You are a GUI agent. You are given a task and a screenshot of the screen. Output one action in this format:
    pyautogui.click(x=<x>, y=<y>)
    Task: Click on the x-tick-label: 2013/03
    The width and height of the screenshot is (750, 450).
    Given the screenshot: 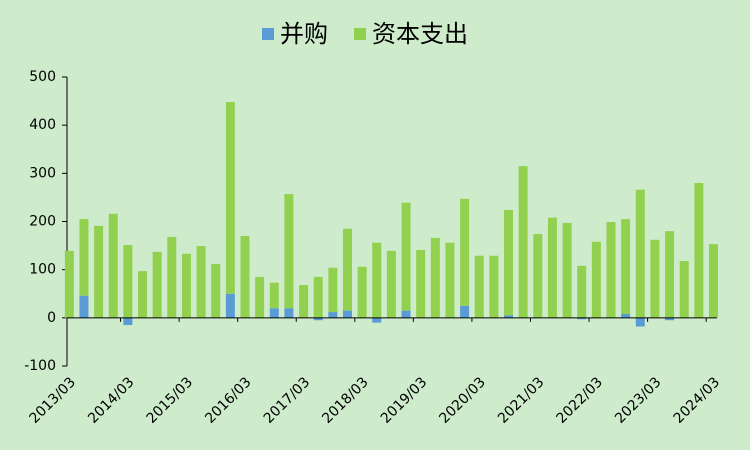 What is the action you would take?
    pyautogui.click(x=53, y=400)
    